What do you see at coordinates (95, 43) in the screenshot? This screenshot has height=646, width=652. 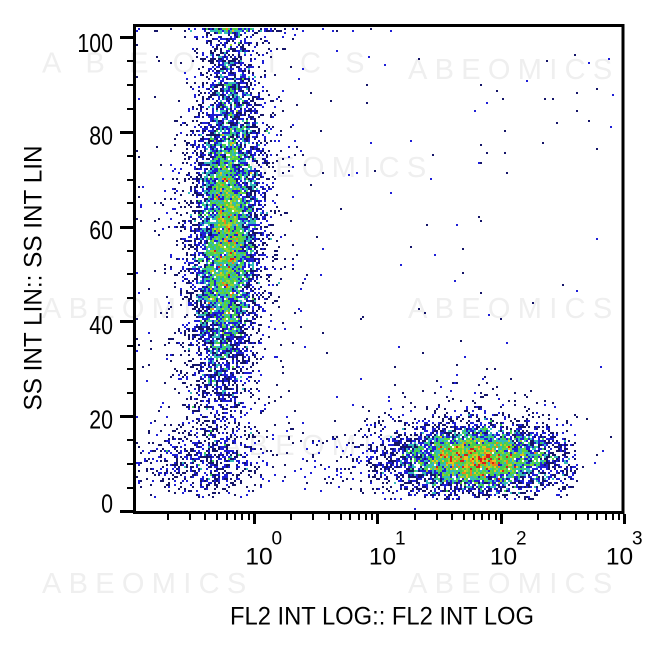 I see `svg-text: 100` at bounding box center [95, 43].